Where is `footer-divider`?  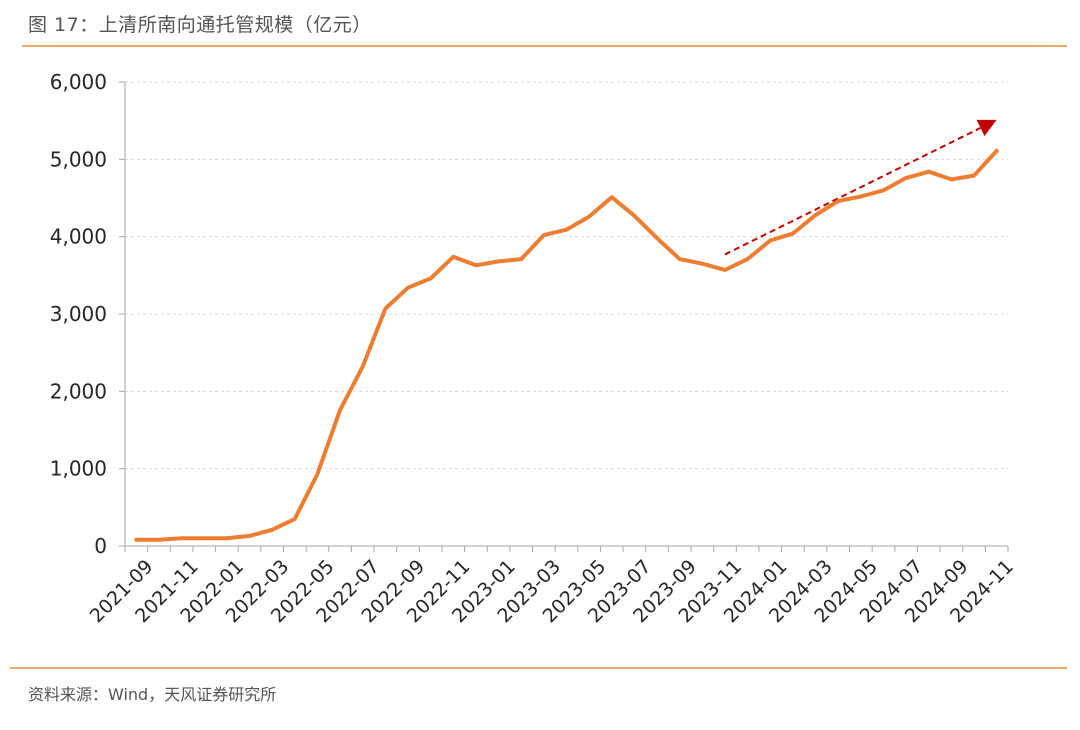
footer-divider is located at coordinates (538, 668).